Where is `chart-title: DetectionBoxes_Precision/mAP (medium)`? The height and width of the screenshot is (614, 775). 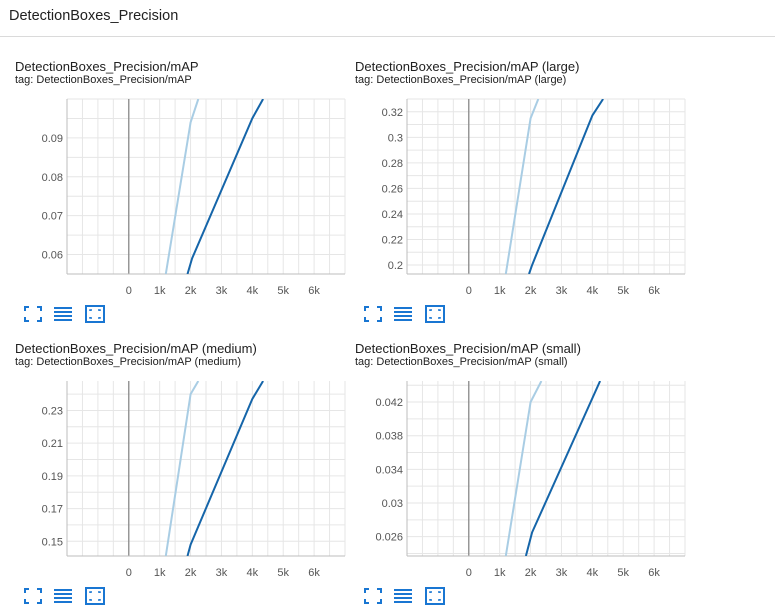 chart-title: DetectionBoxes_Precision/mAP (medium) is located at coordinates (136, 348).